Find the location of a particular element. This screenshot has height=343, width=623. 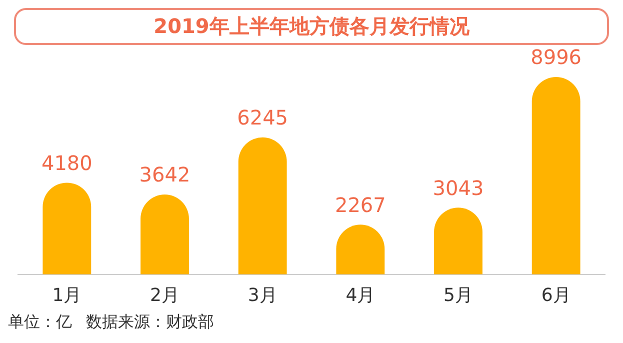

x-tick-label: 4月 is located at coordinates (361, 295).